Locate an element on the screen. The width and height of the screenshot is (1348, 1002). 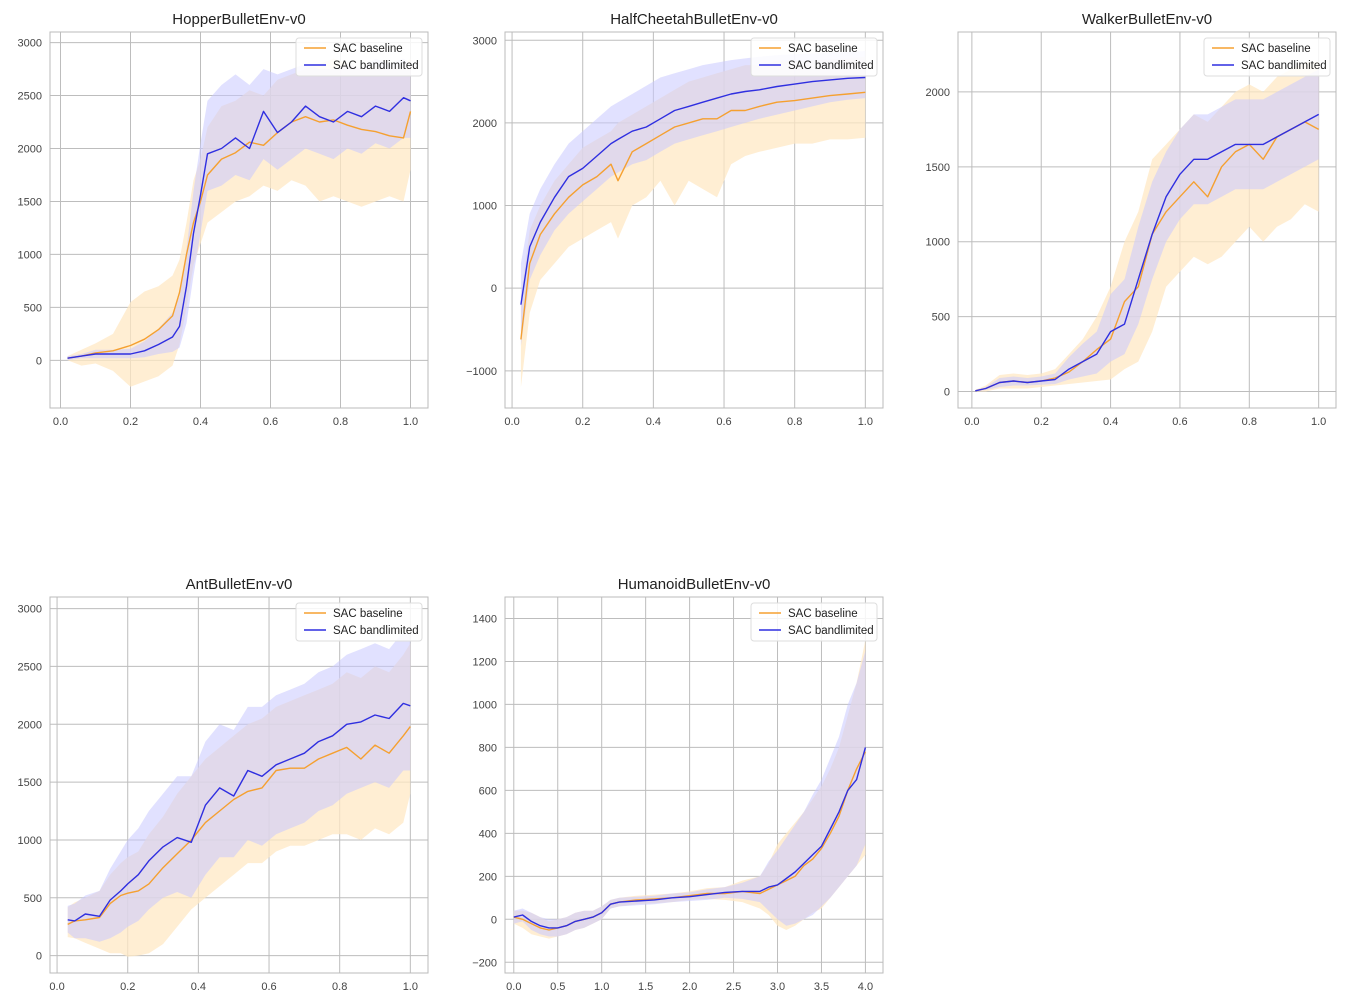
halfcheetah-legend: SAC baseline SAC bandlimited is located at coordinates (814, 57).